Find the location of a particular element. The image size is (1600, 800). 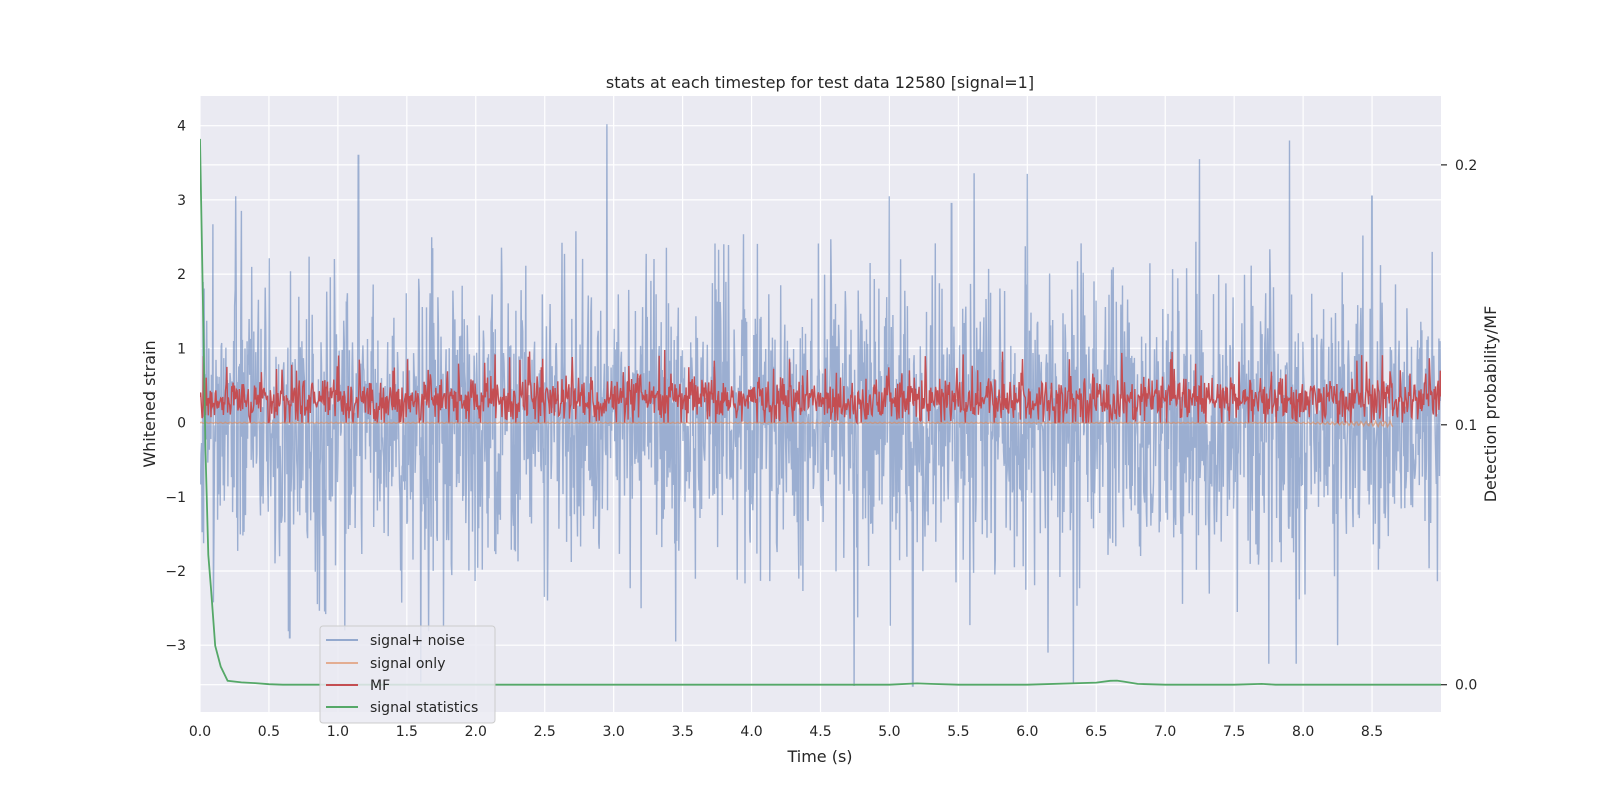

x-tick-label: 6.0 is located at coordinates (1027, 732).